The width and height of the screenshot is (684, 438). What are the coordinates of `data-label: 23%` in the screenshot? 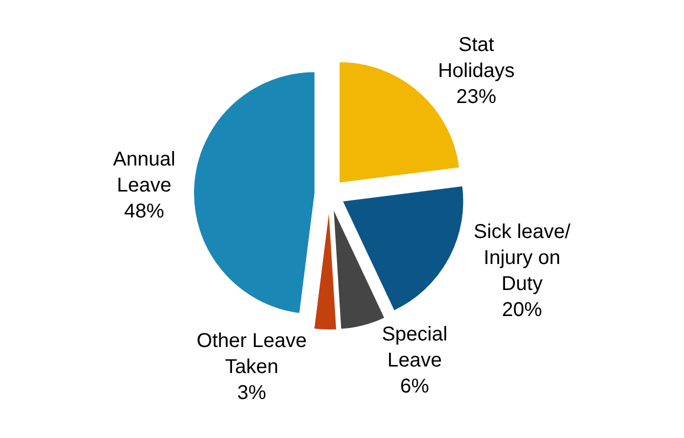 It's located at (476, 97).